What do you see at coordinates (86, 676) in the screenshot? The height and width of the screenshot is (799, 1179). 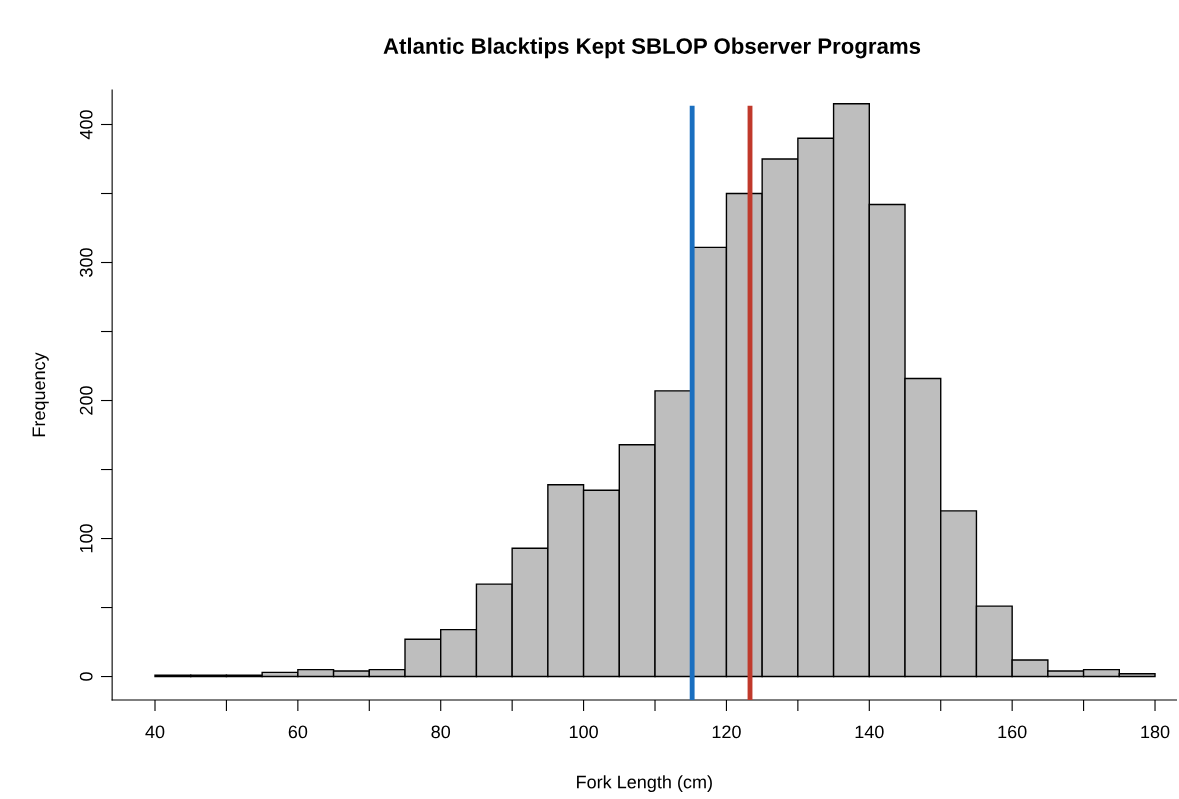 I see `y-tick-label: 0` at bounding box center [86, 676].